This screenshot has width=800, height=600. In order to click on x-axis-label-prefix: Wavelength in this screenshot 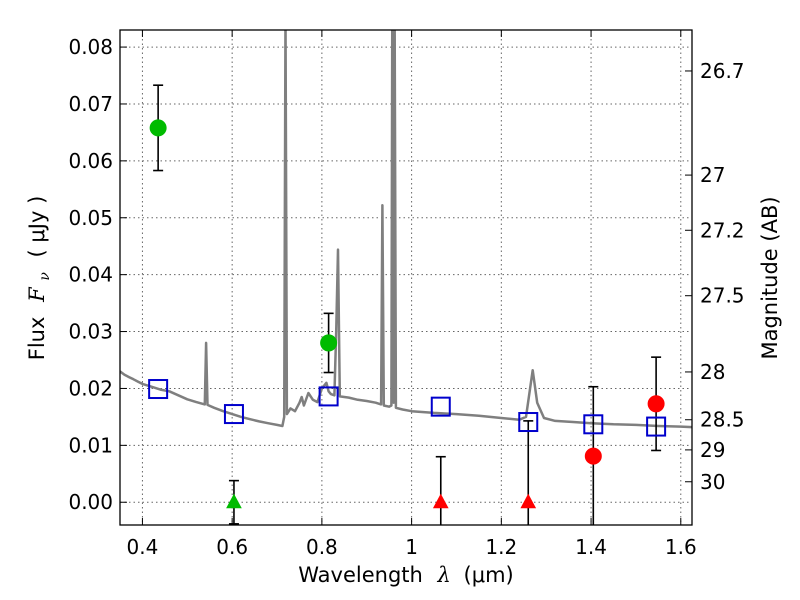, I will do `click(360, 575)`.